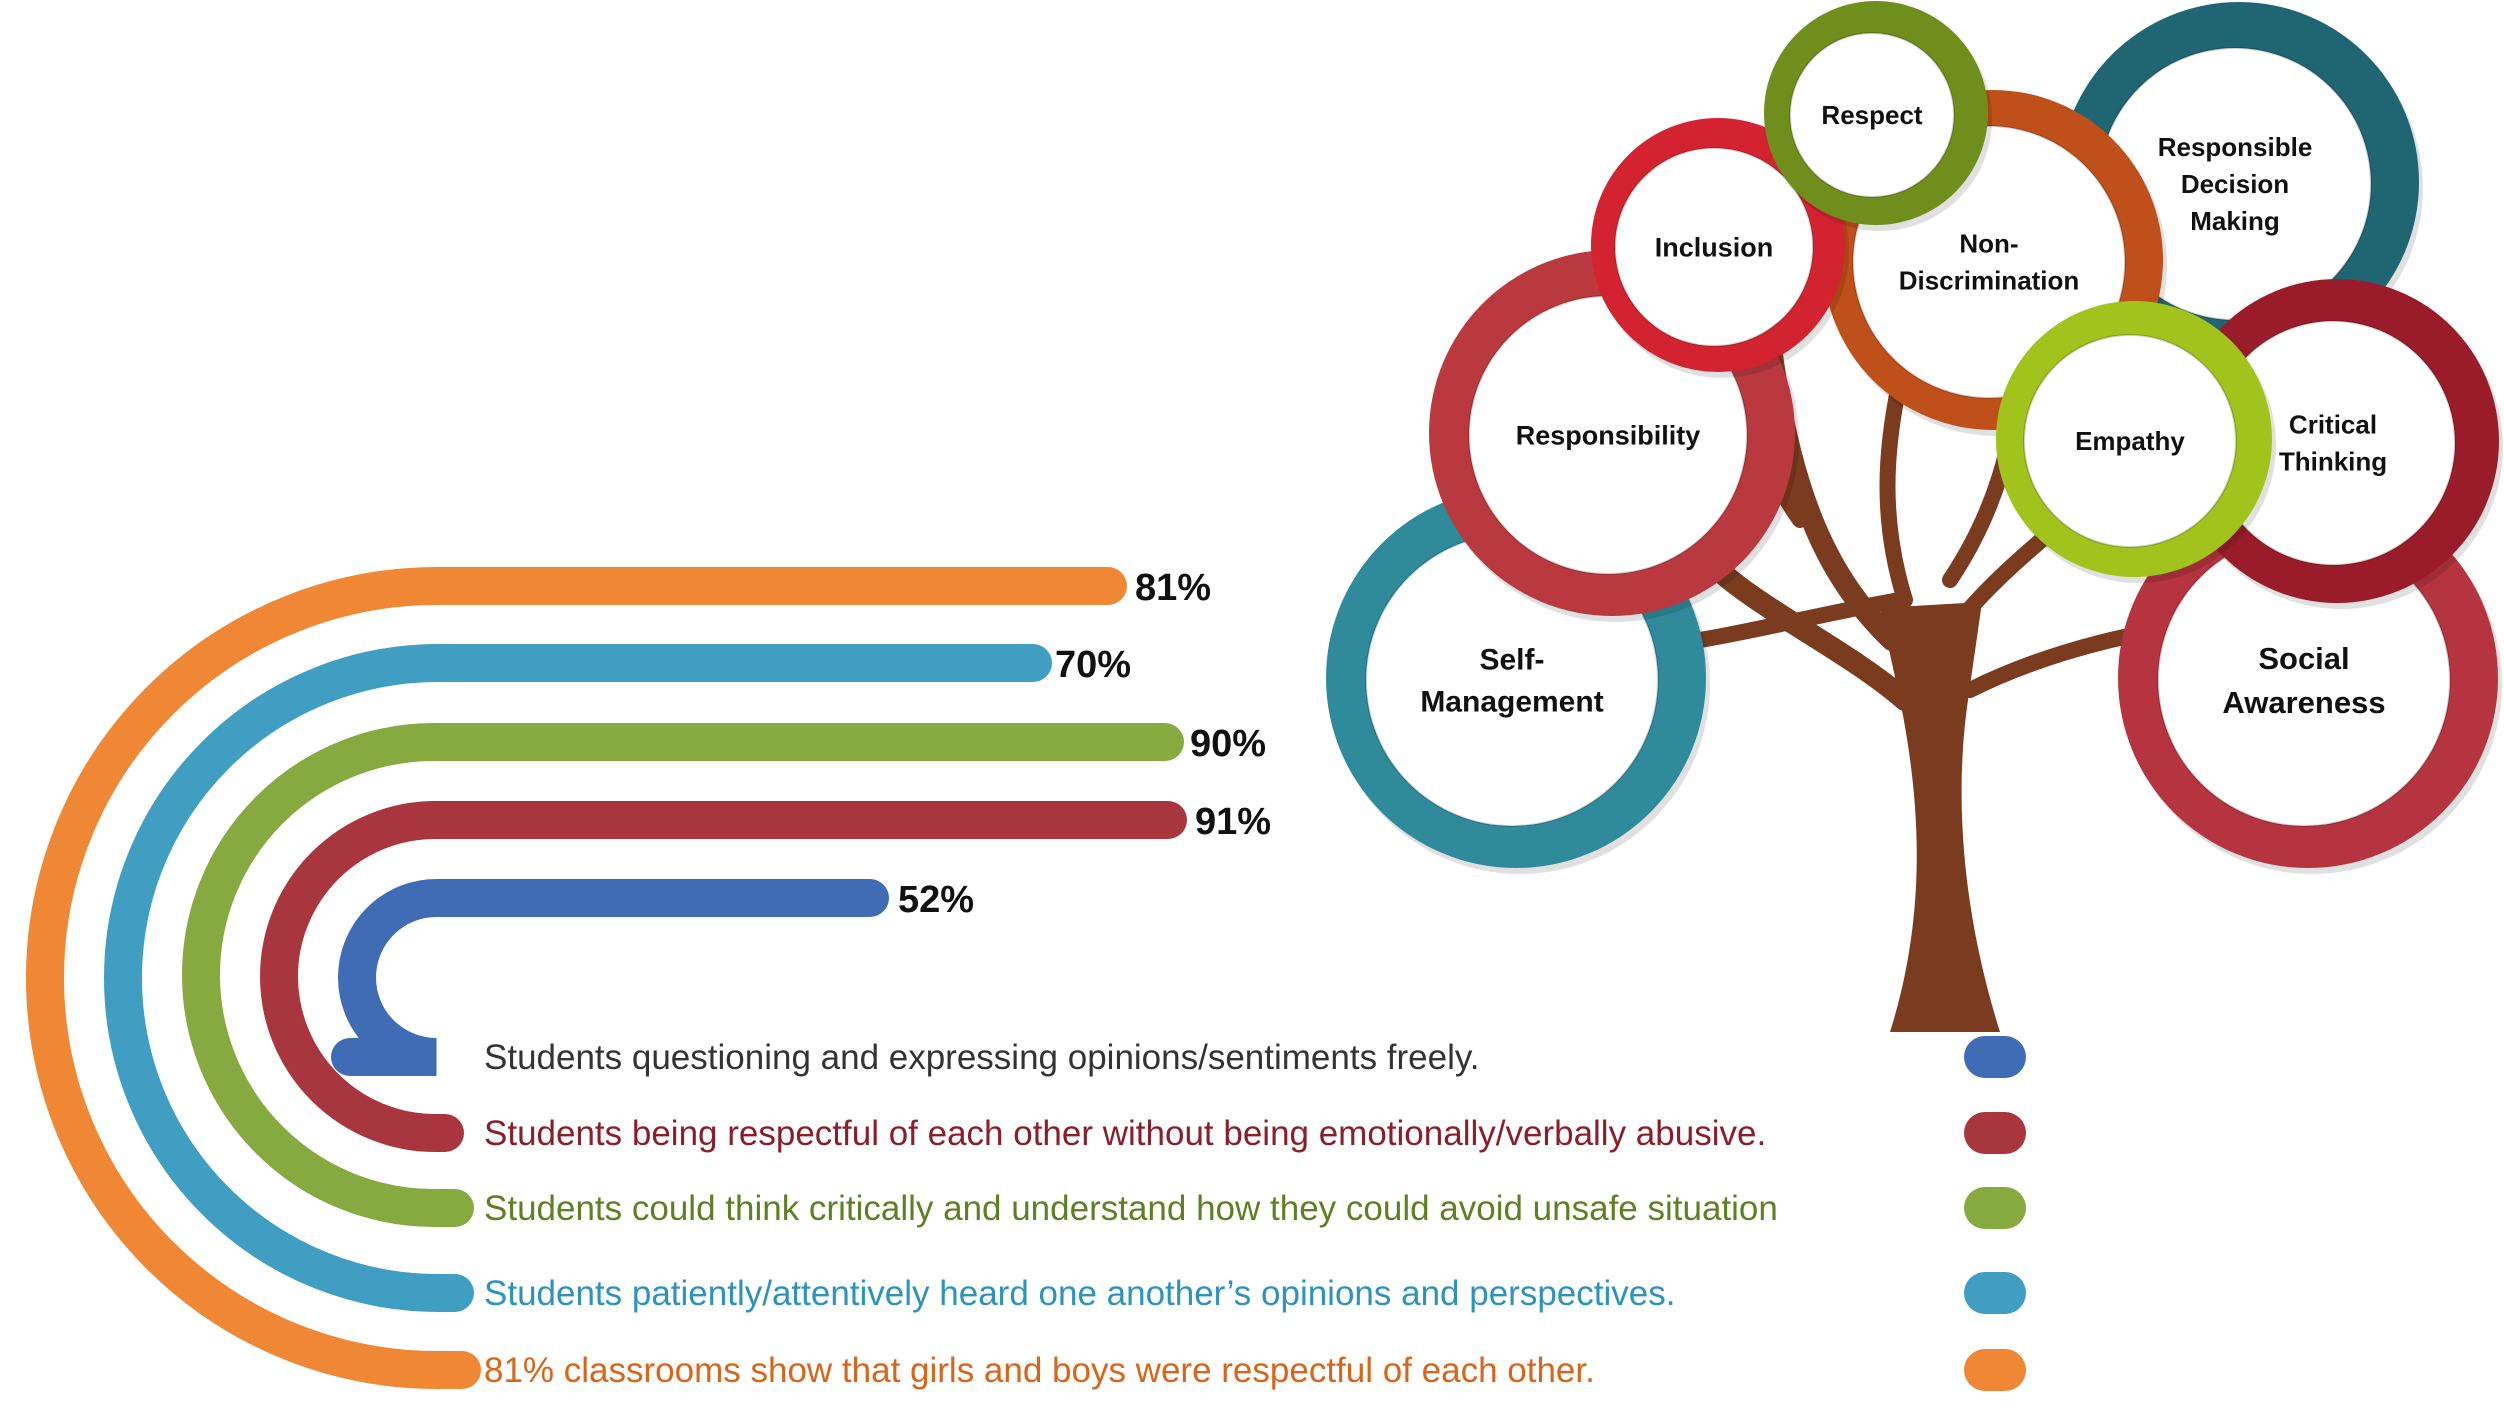 The height and width of the screenshot is (1408, 2504). Describe the element at coordinates (2339, 444) in the screenshot. I see `bubble-critical-thinking: Critical Thinking` at that location.